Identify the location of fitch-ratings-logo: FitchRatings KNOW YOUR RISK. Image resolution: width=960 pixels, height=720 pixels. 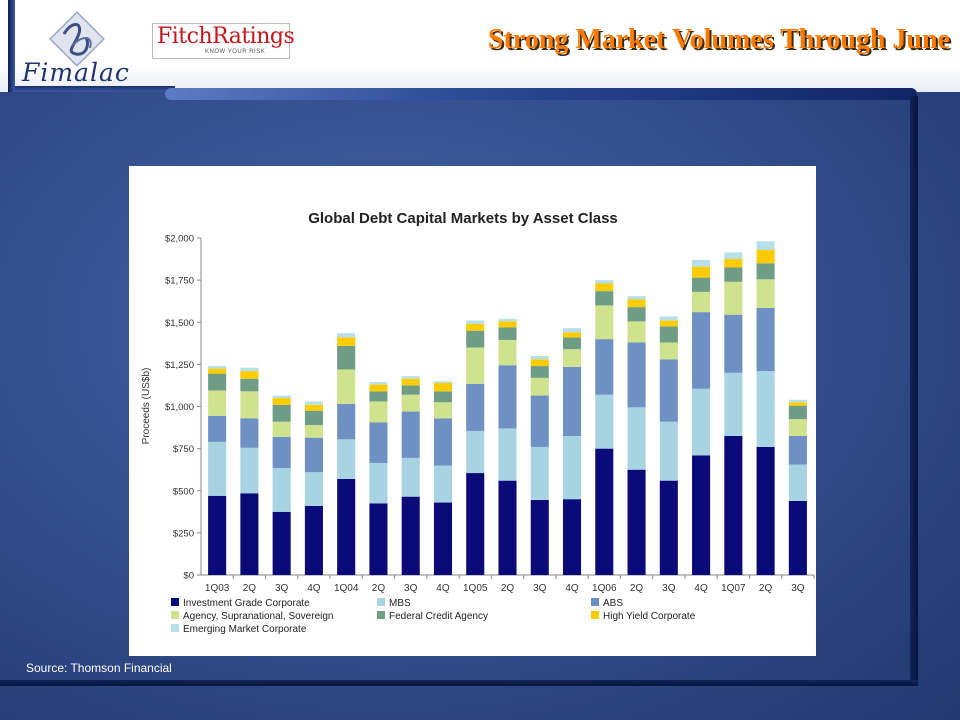
(223, 41).